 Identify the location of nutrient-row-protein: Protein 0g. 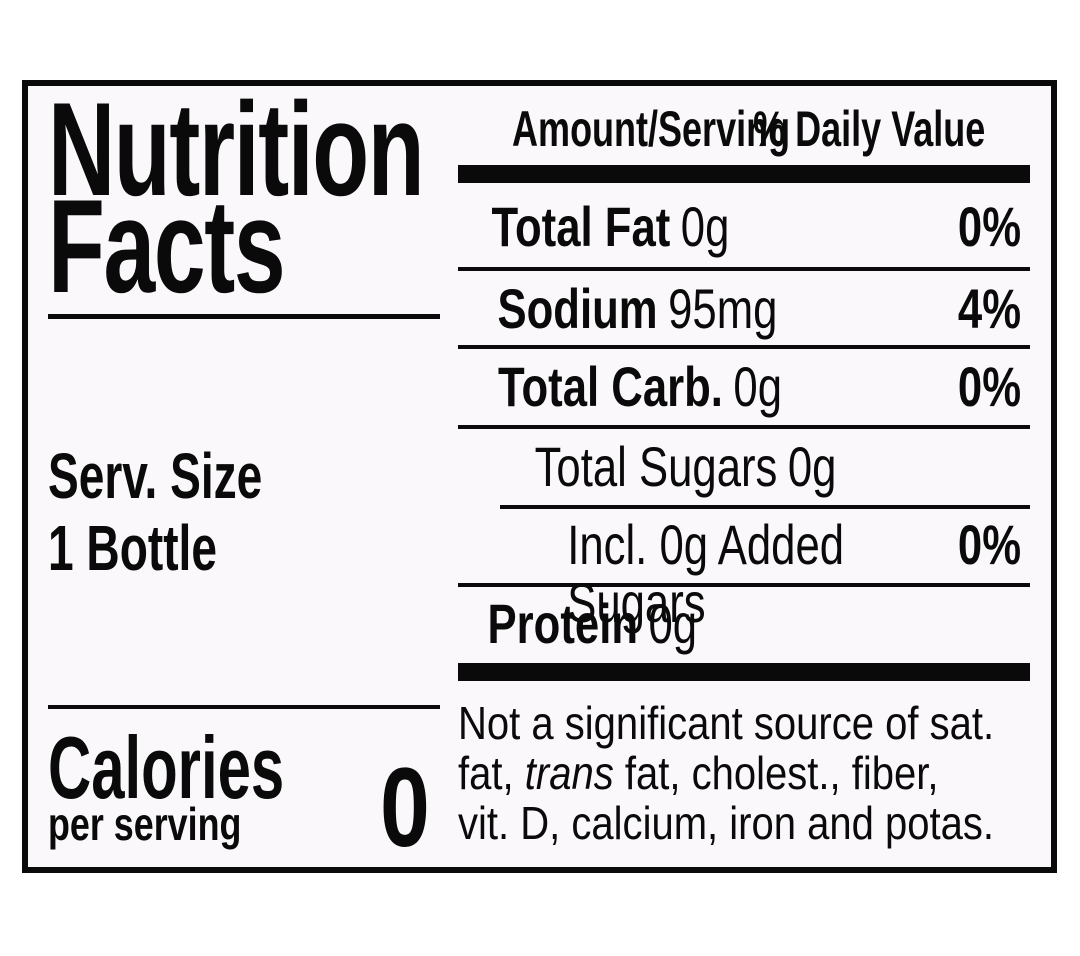
(744, 624).